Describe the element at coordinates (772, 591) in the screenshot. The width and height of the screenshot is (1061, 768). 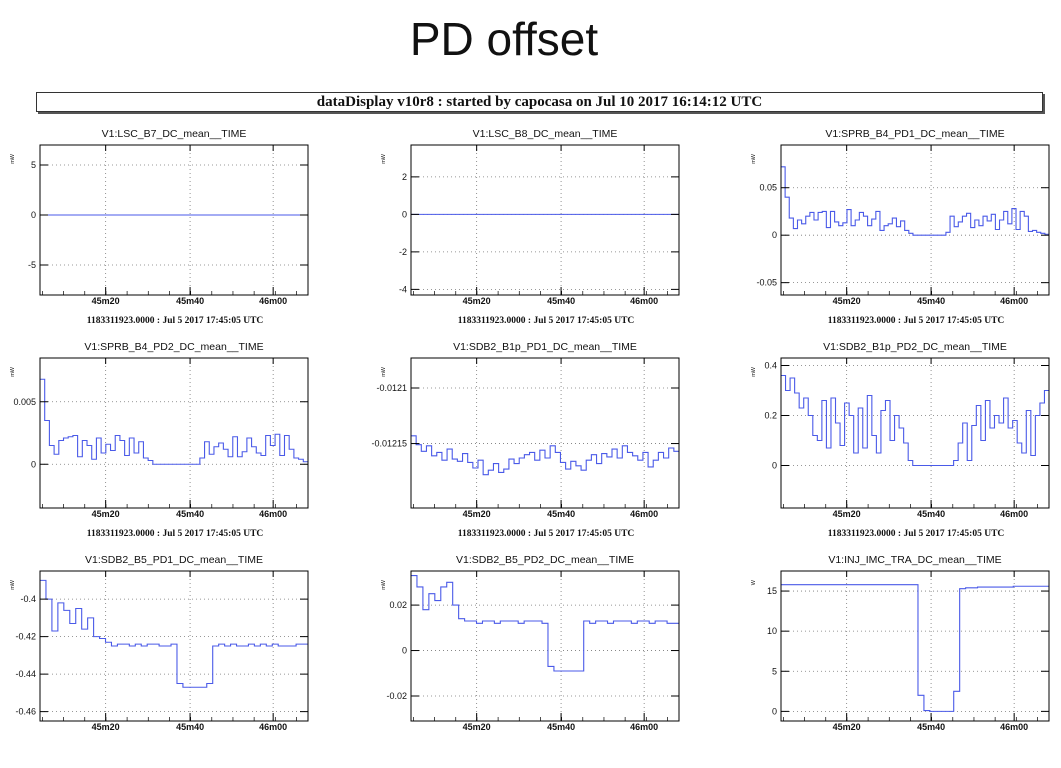
I see `y-tick-label: 15` at that location.